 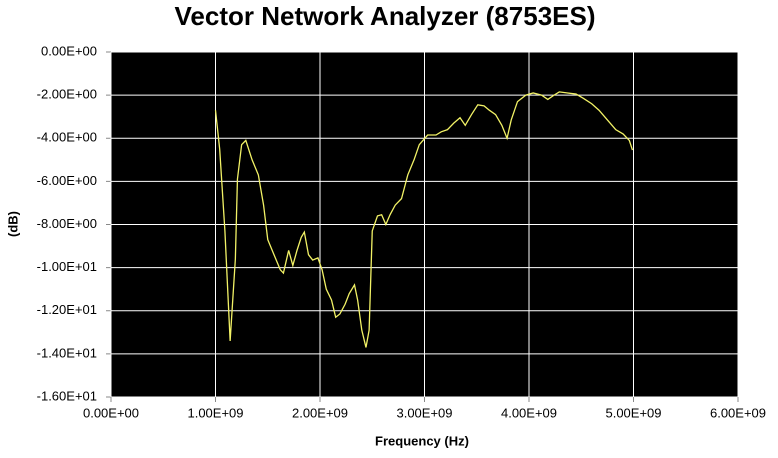 What do you see at coordinates (67, 266) in the screenshot?
I see `y-tick-label: -1.00E+01` at bounding box center [67, 266].